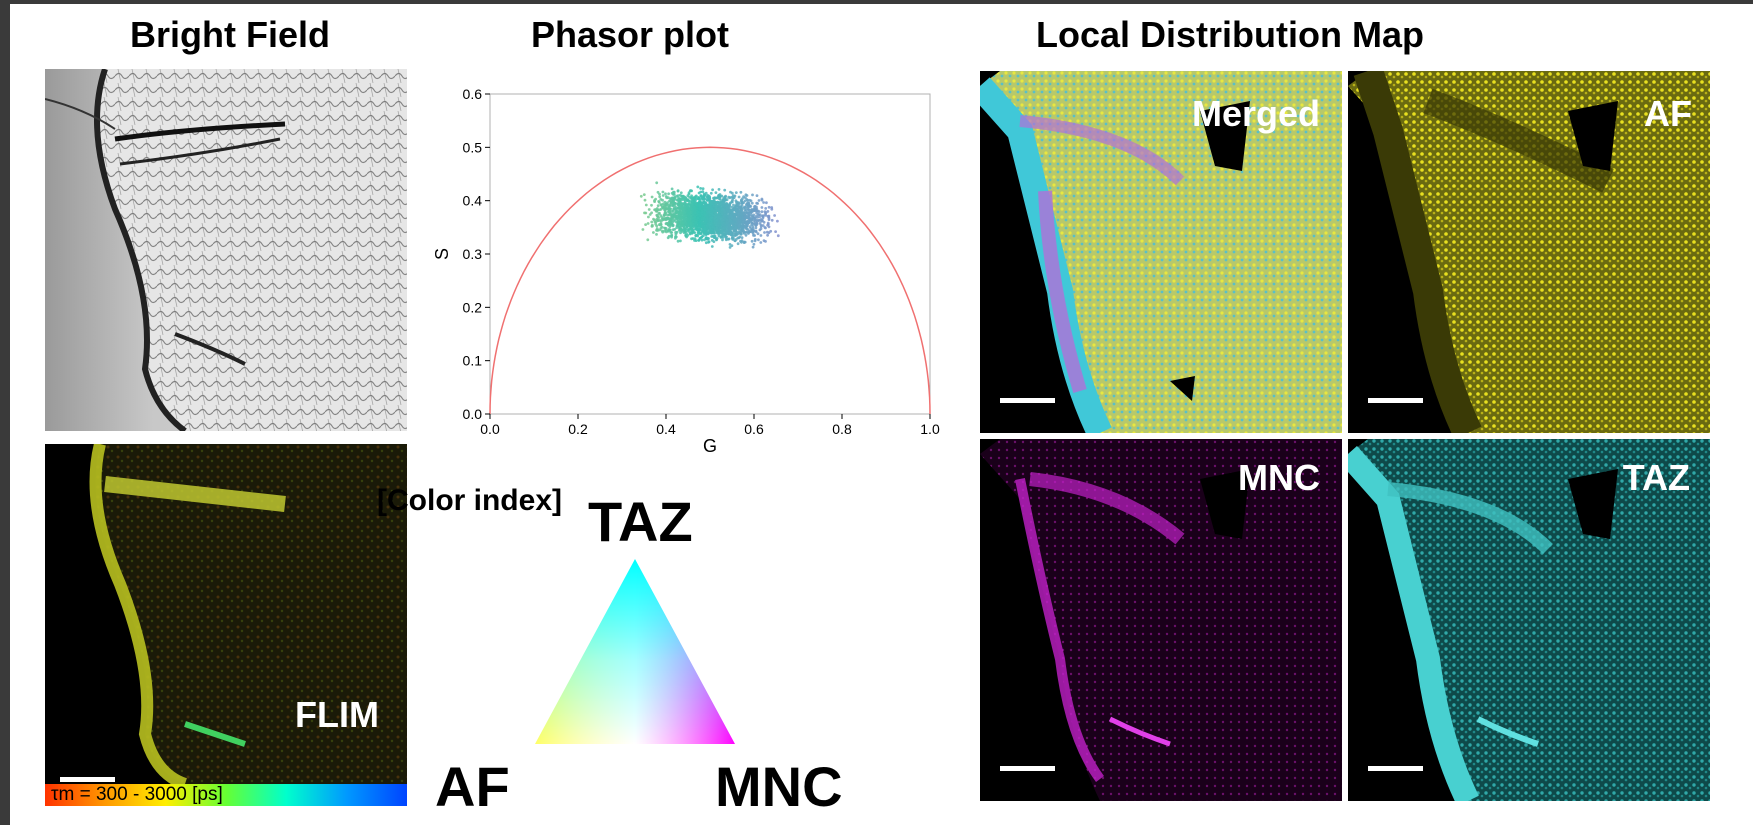 The height and width of the screenshot is (825, 1753). I want to click on phasor-x-tick-label: 0.6, so click(754, 429).